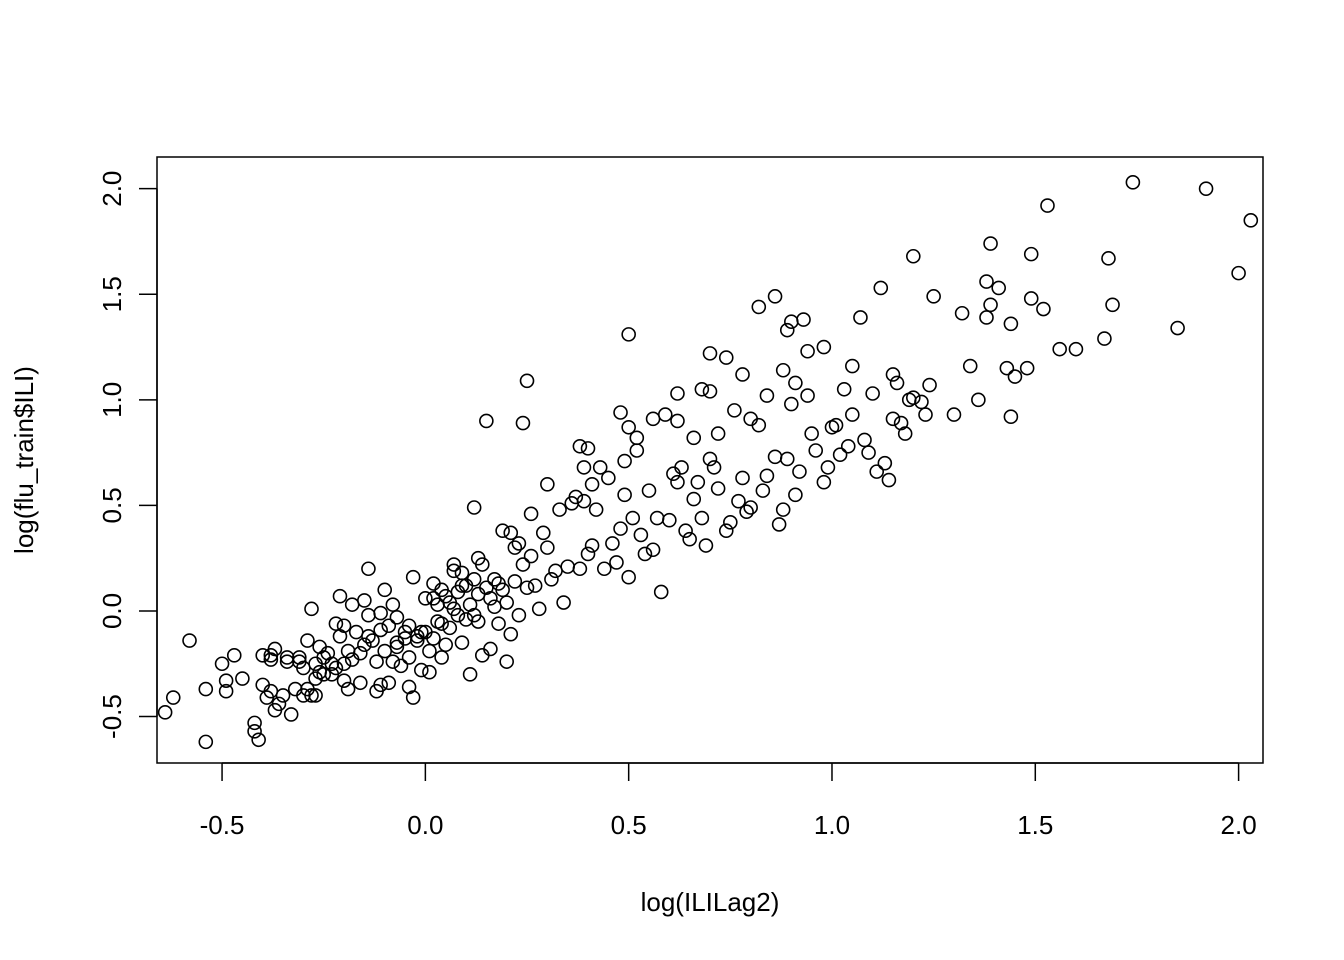  Describe the element at coordinates (1035, 825) in the screenshot. I see `x-tick-label: 1.5` at that location.